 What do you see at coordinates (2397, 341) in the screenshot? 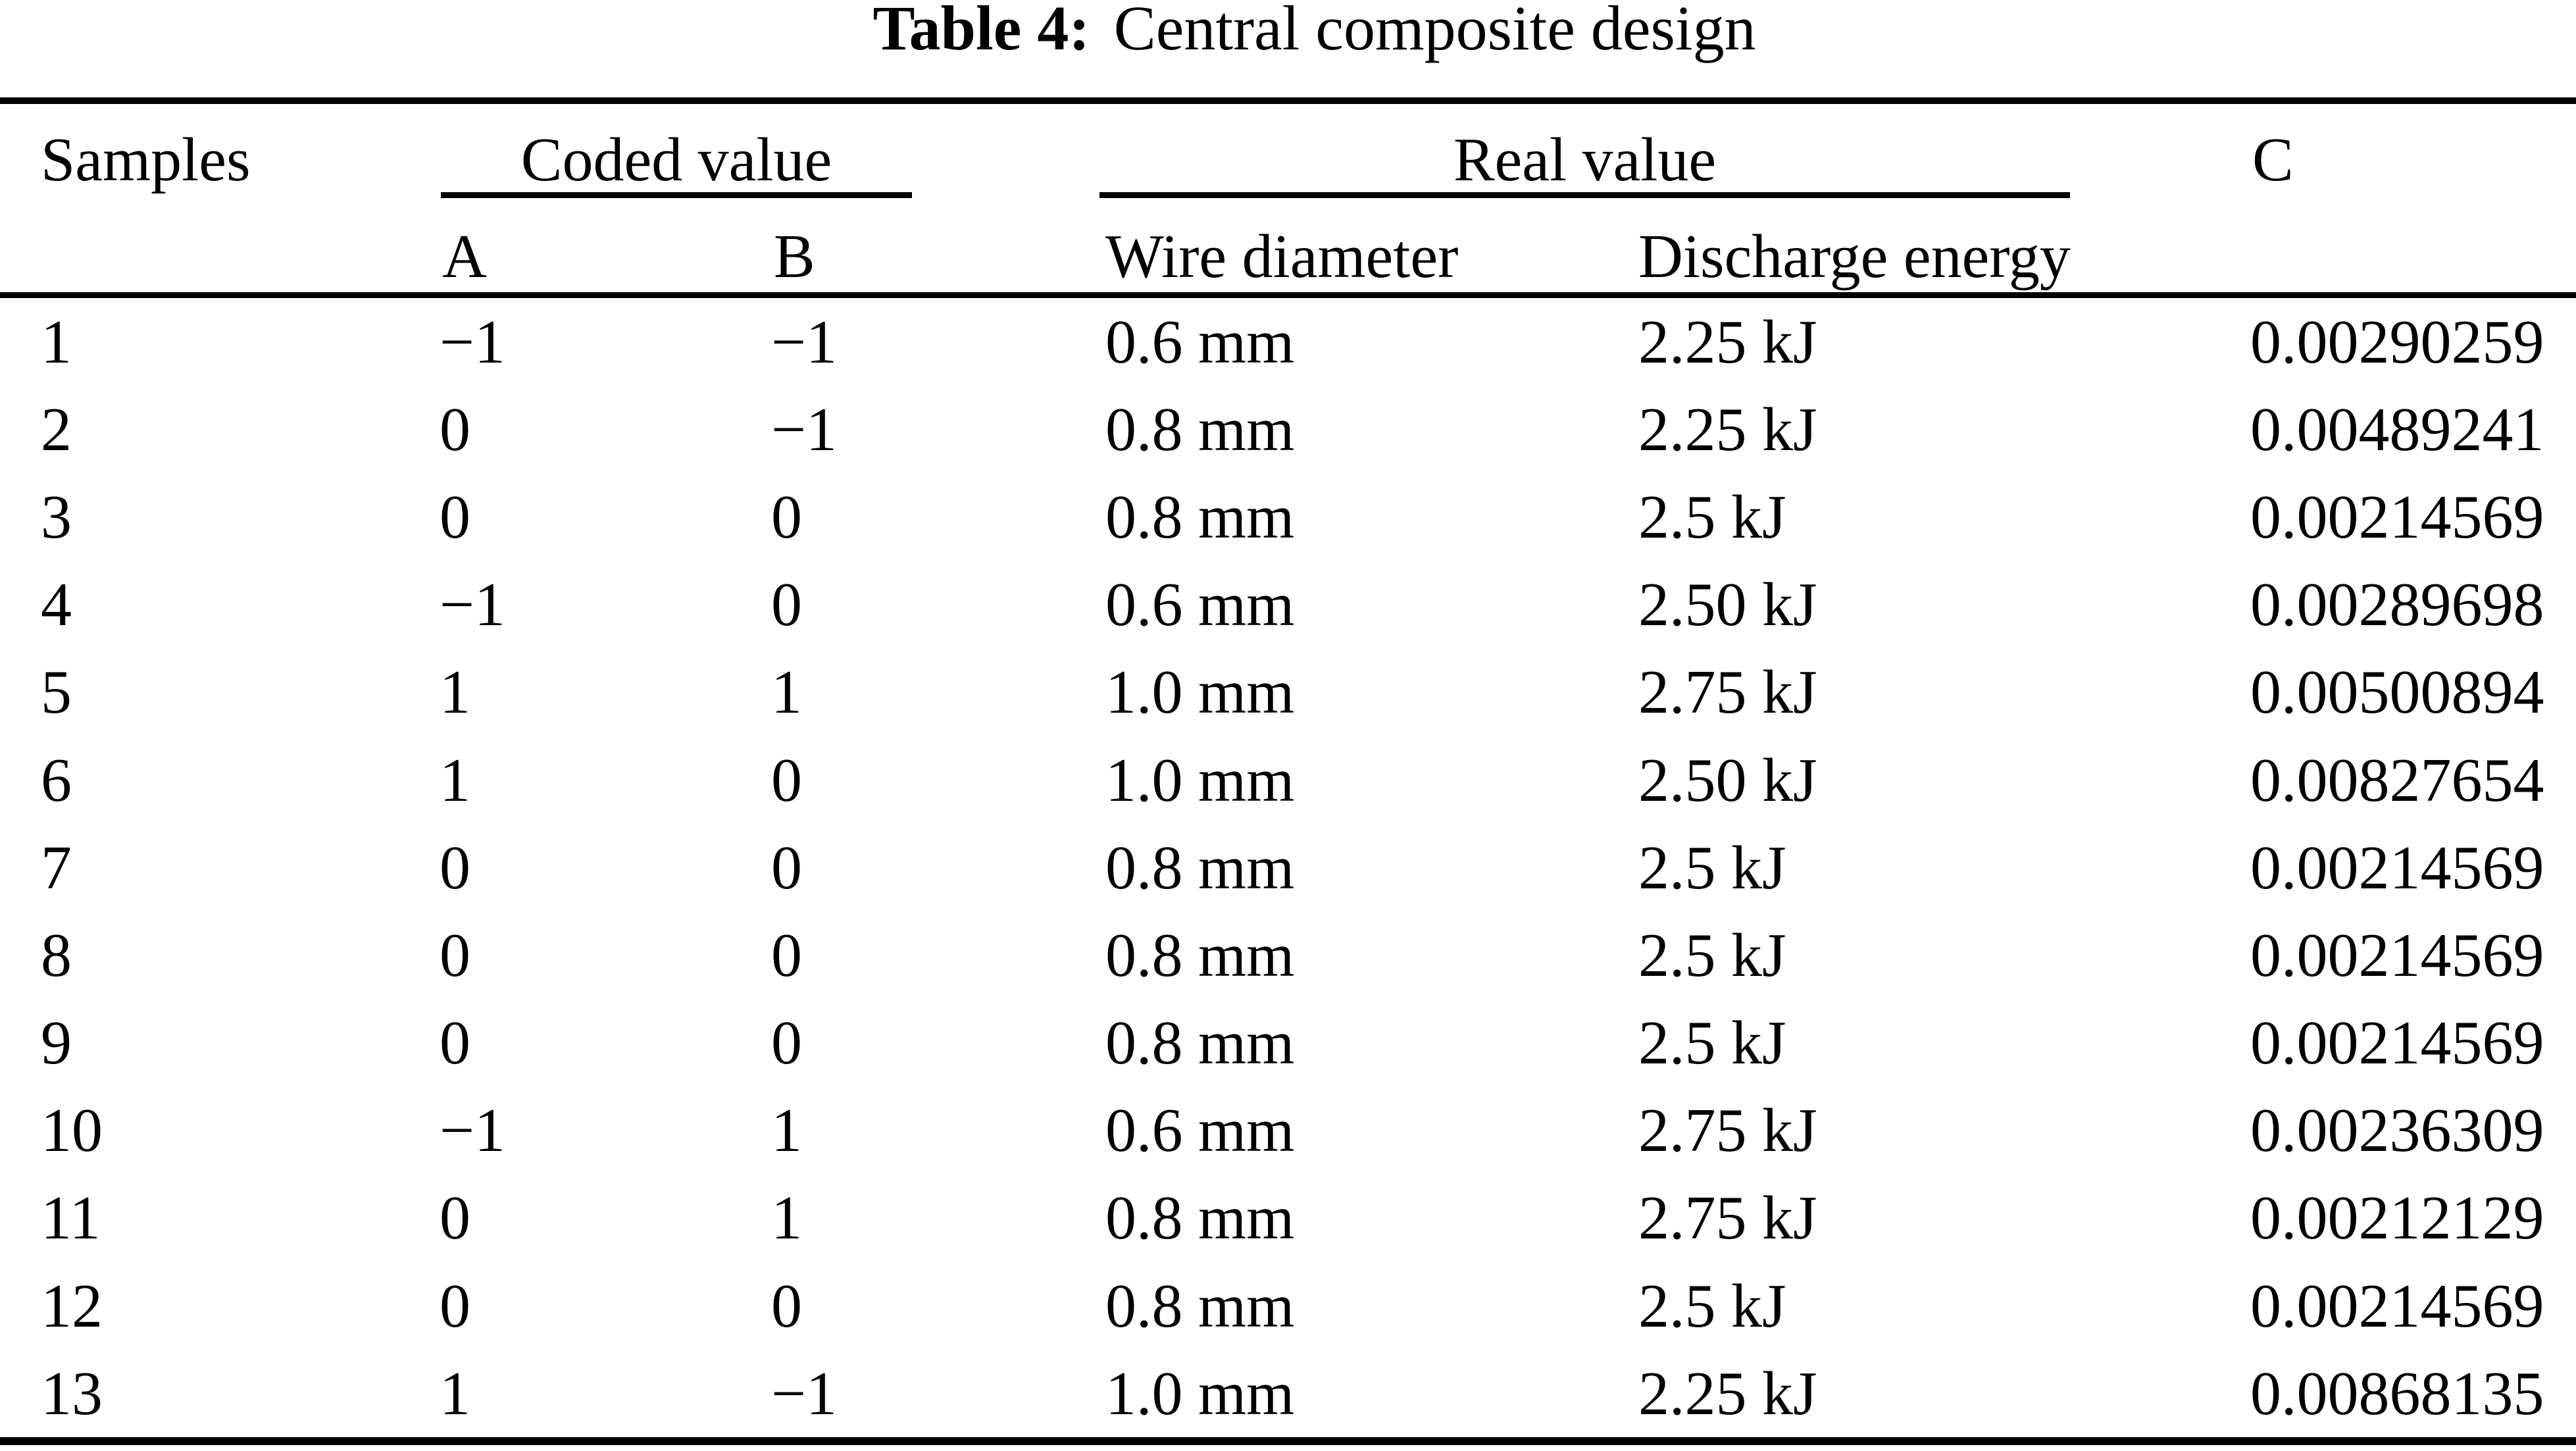
I see `cell-c-value: 0.00290259` at bounding box center [2397, 341].